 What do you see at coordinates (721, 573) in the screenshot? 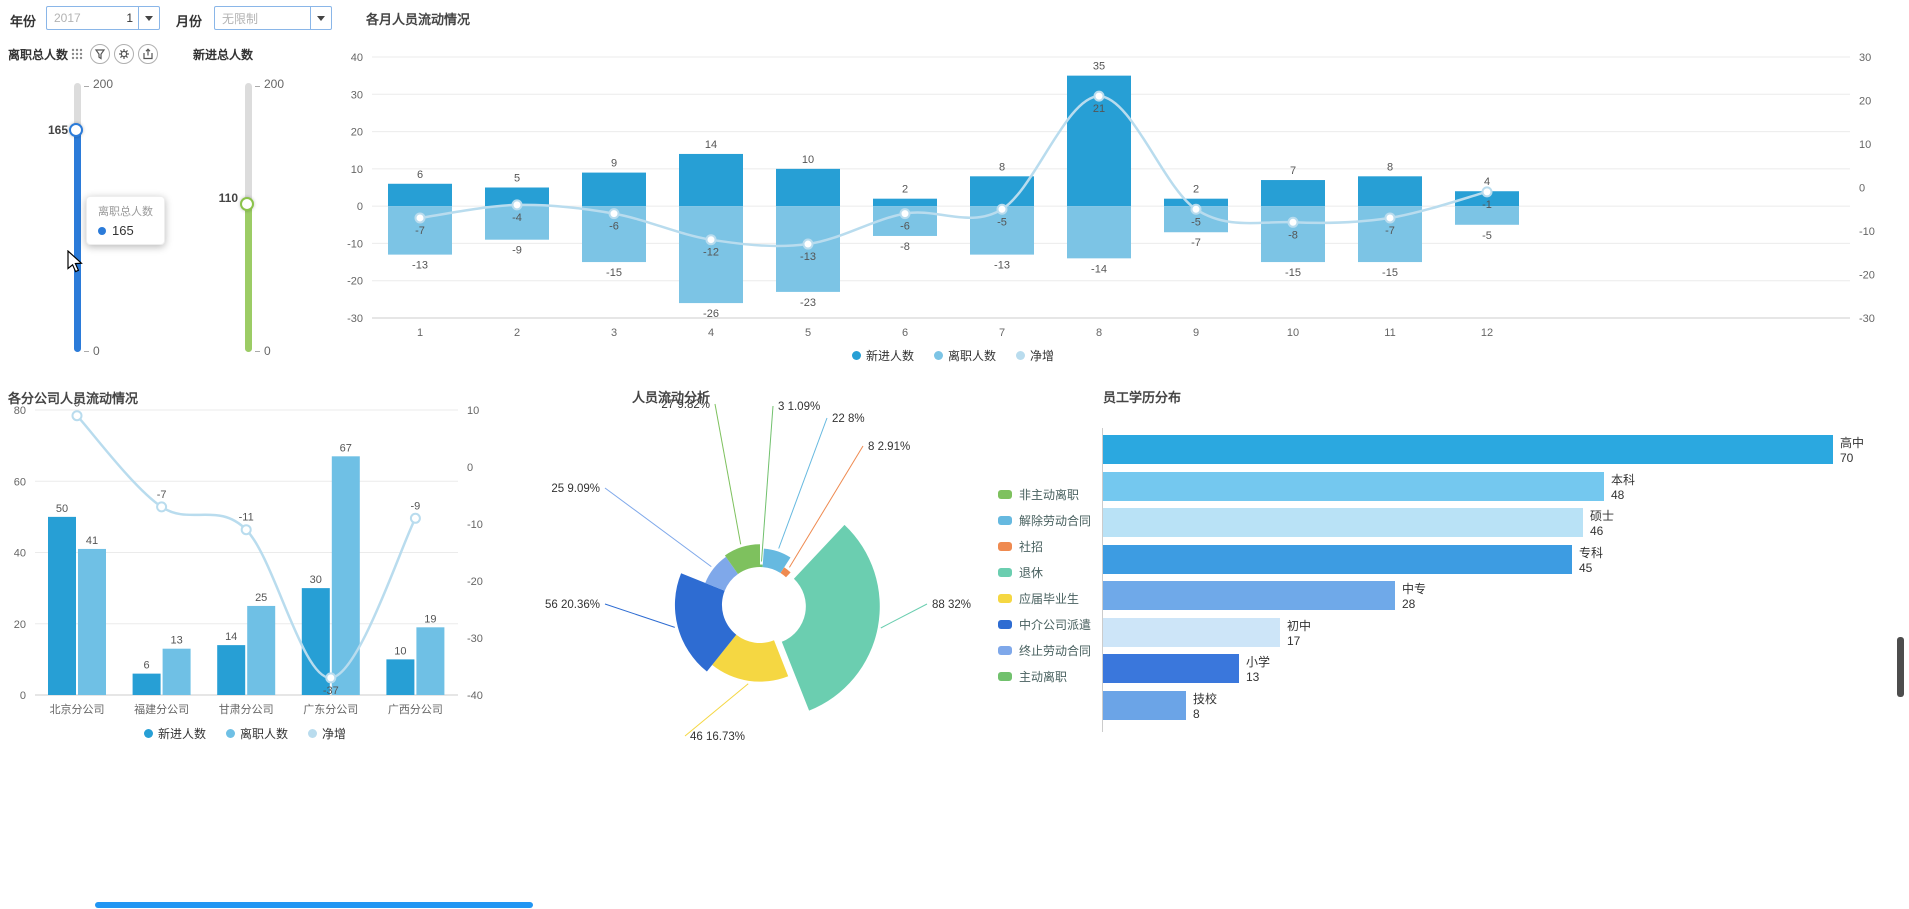
I see `pie-slice-终止劳动合同` at bounding box center [721, 573].